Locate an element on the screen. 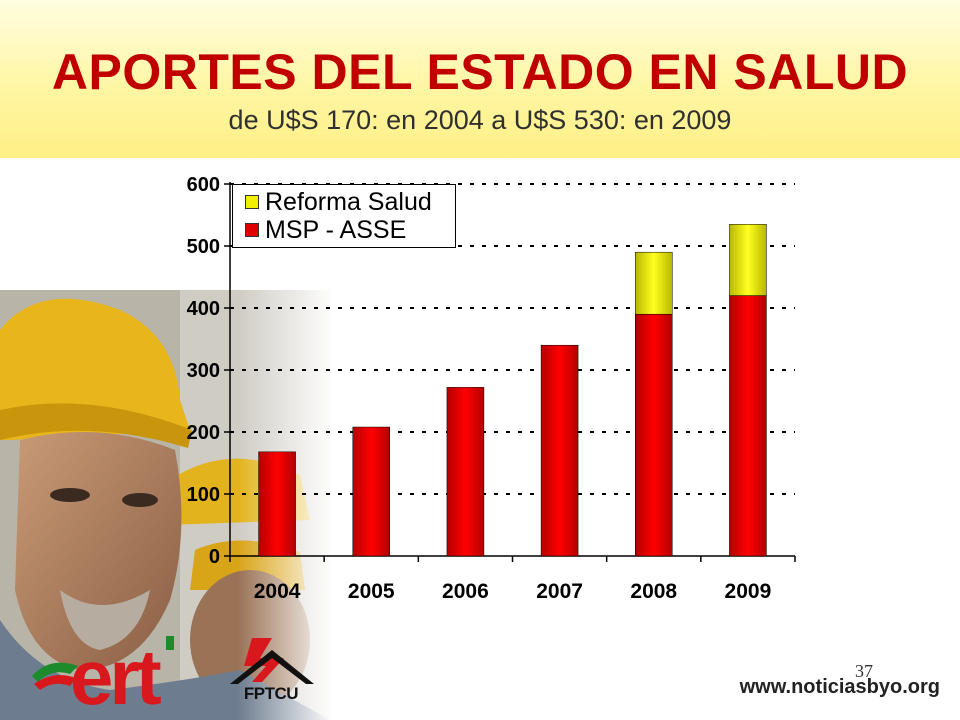  x-tick-label-2005: 2005 is located at coordinates (371, 591).